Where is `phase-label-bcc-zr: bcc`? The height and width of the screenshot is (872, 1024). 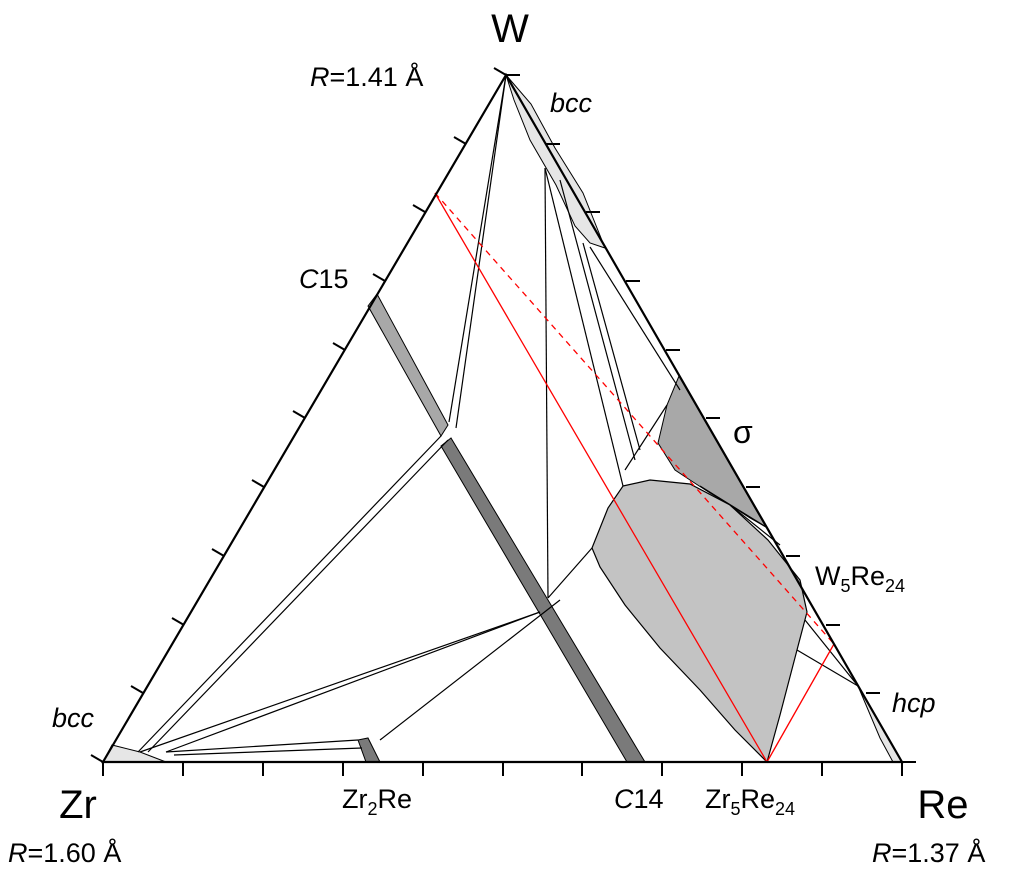 phase-label-bcc-zr: bcc is located at coordinates (73, 718).